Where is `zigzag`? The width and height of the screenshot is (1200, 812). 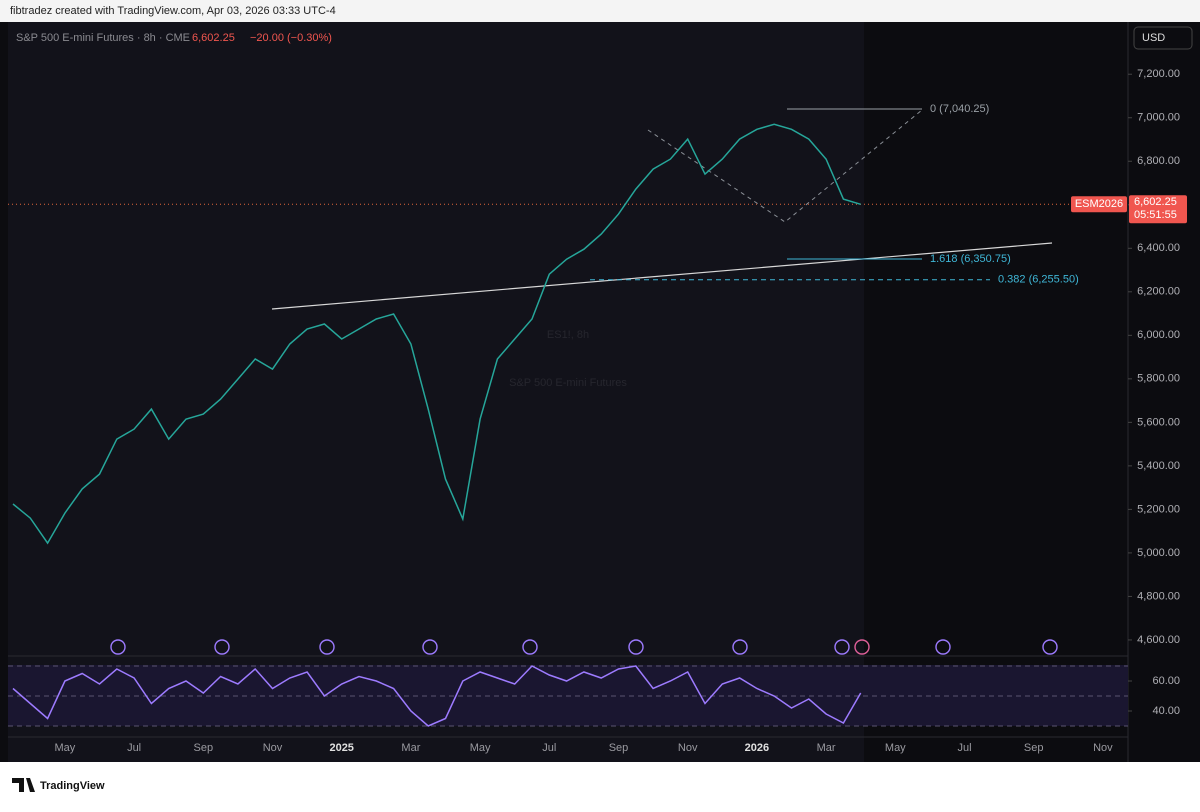
zigzag is located at coordinates (785, 166).